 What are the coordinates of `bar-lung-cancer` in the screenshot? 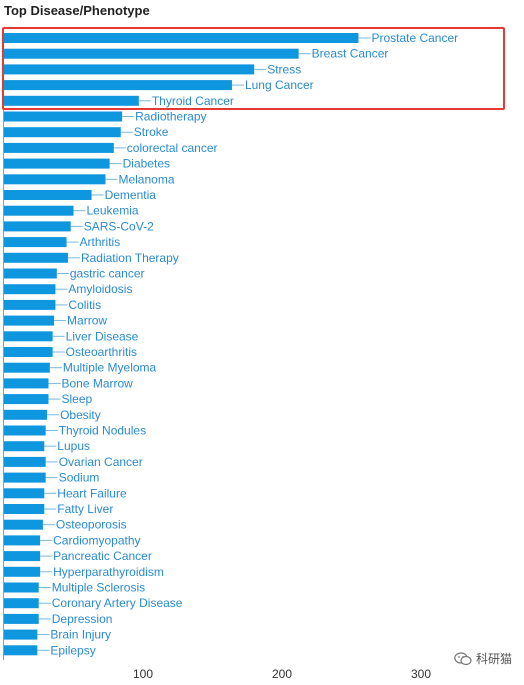 It's located at (118, 85).